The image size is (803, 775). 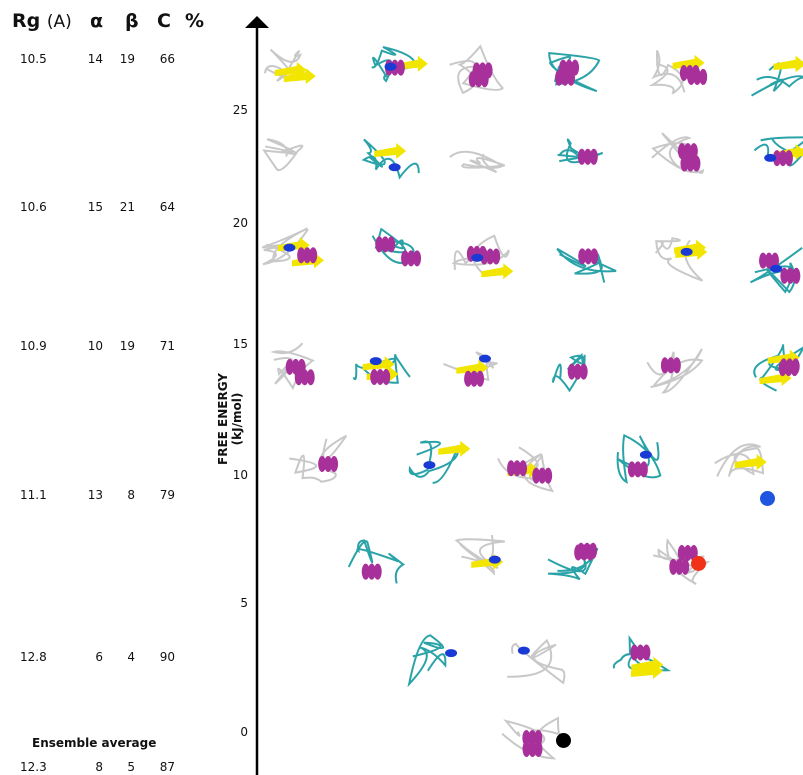 I want to click on beta-strand, so click(x=497, y=271).